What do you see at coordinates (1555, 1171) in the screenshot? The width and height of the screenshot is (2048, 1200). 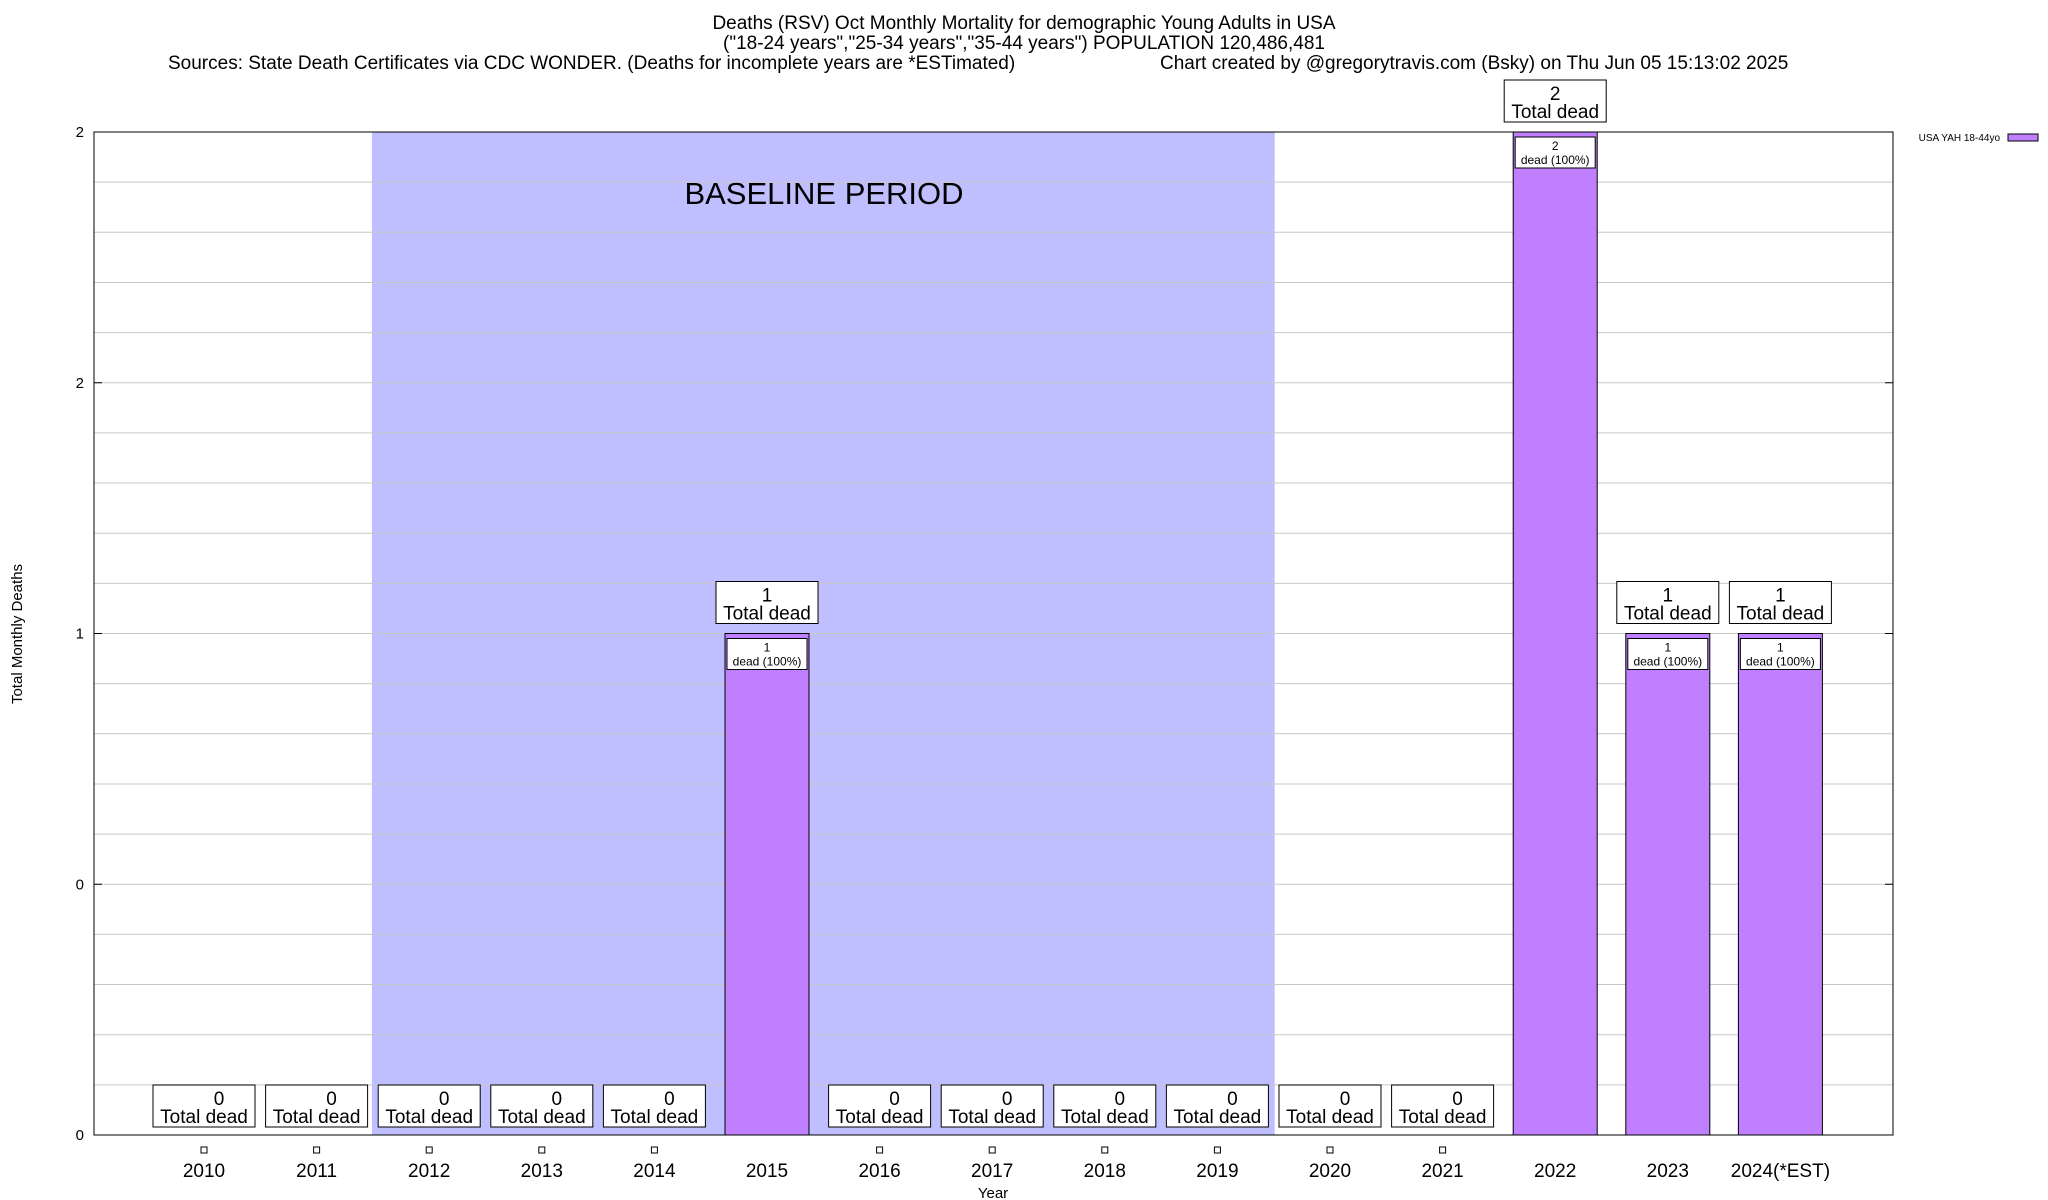 I see `x-tick-label: 2022` at bounding box center [1555, 1171].